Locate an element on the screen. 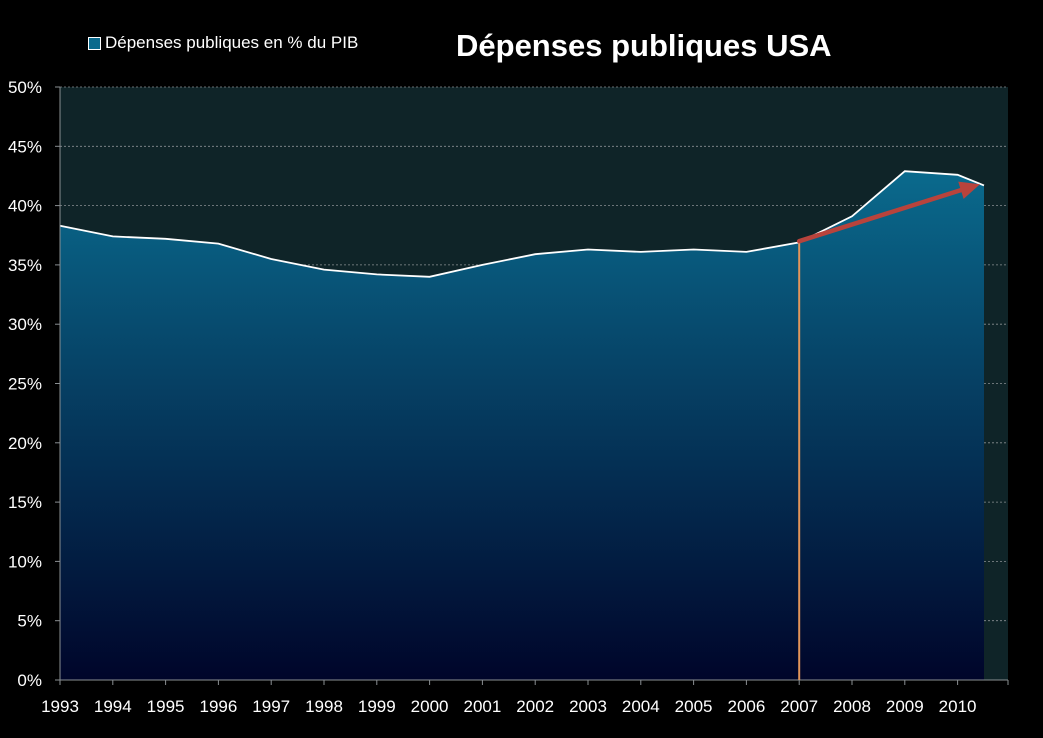 This screenshot has width=1043, height=738. x-tick-label: 1995 is located at coordinates (166, 706).